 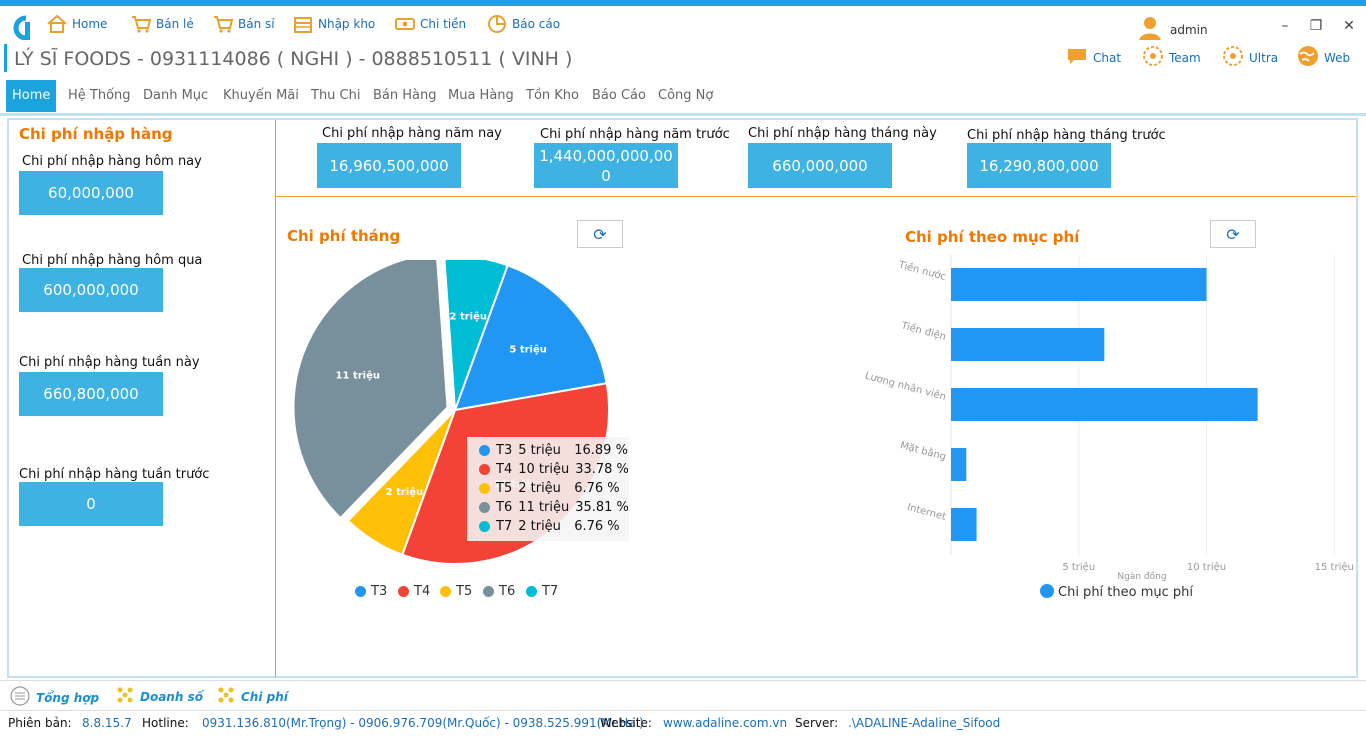 I want to click on toolbar-import-button: Nhập kho, so click(x=333, y=24).